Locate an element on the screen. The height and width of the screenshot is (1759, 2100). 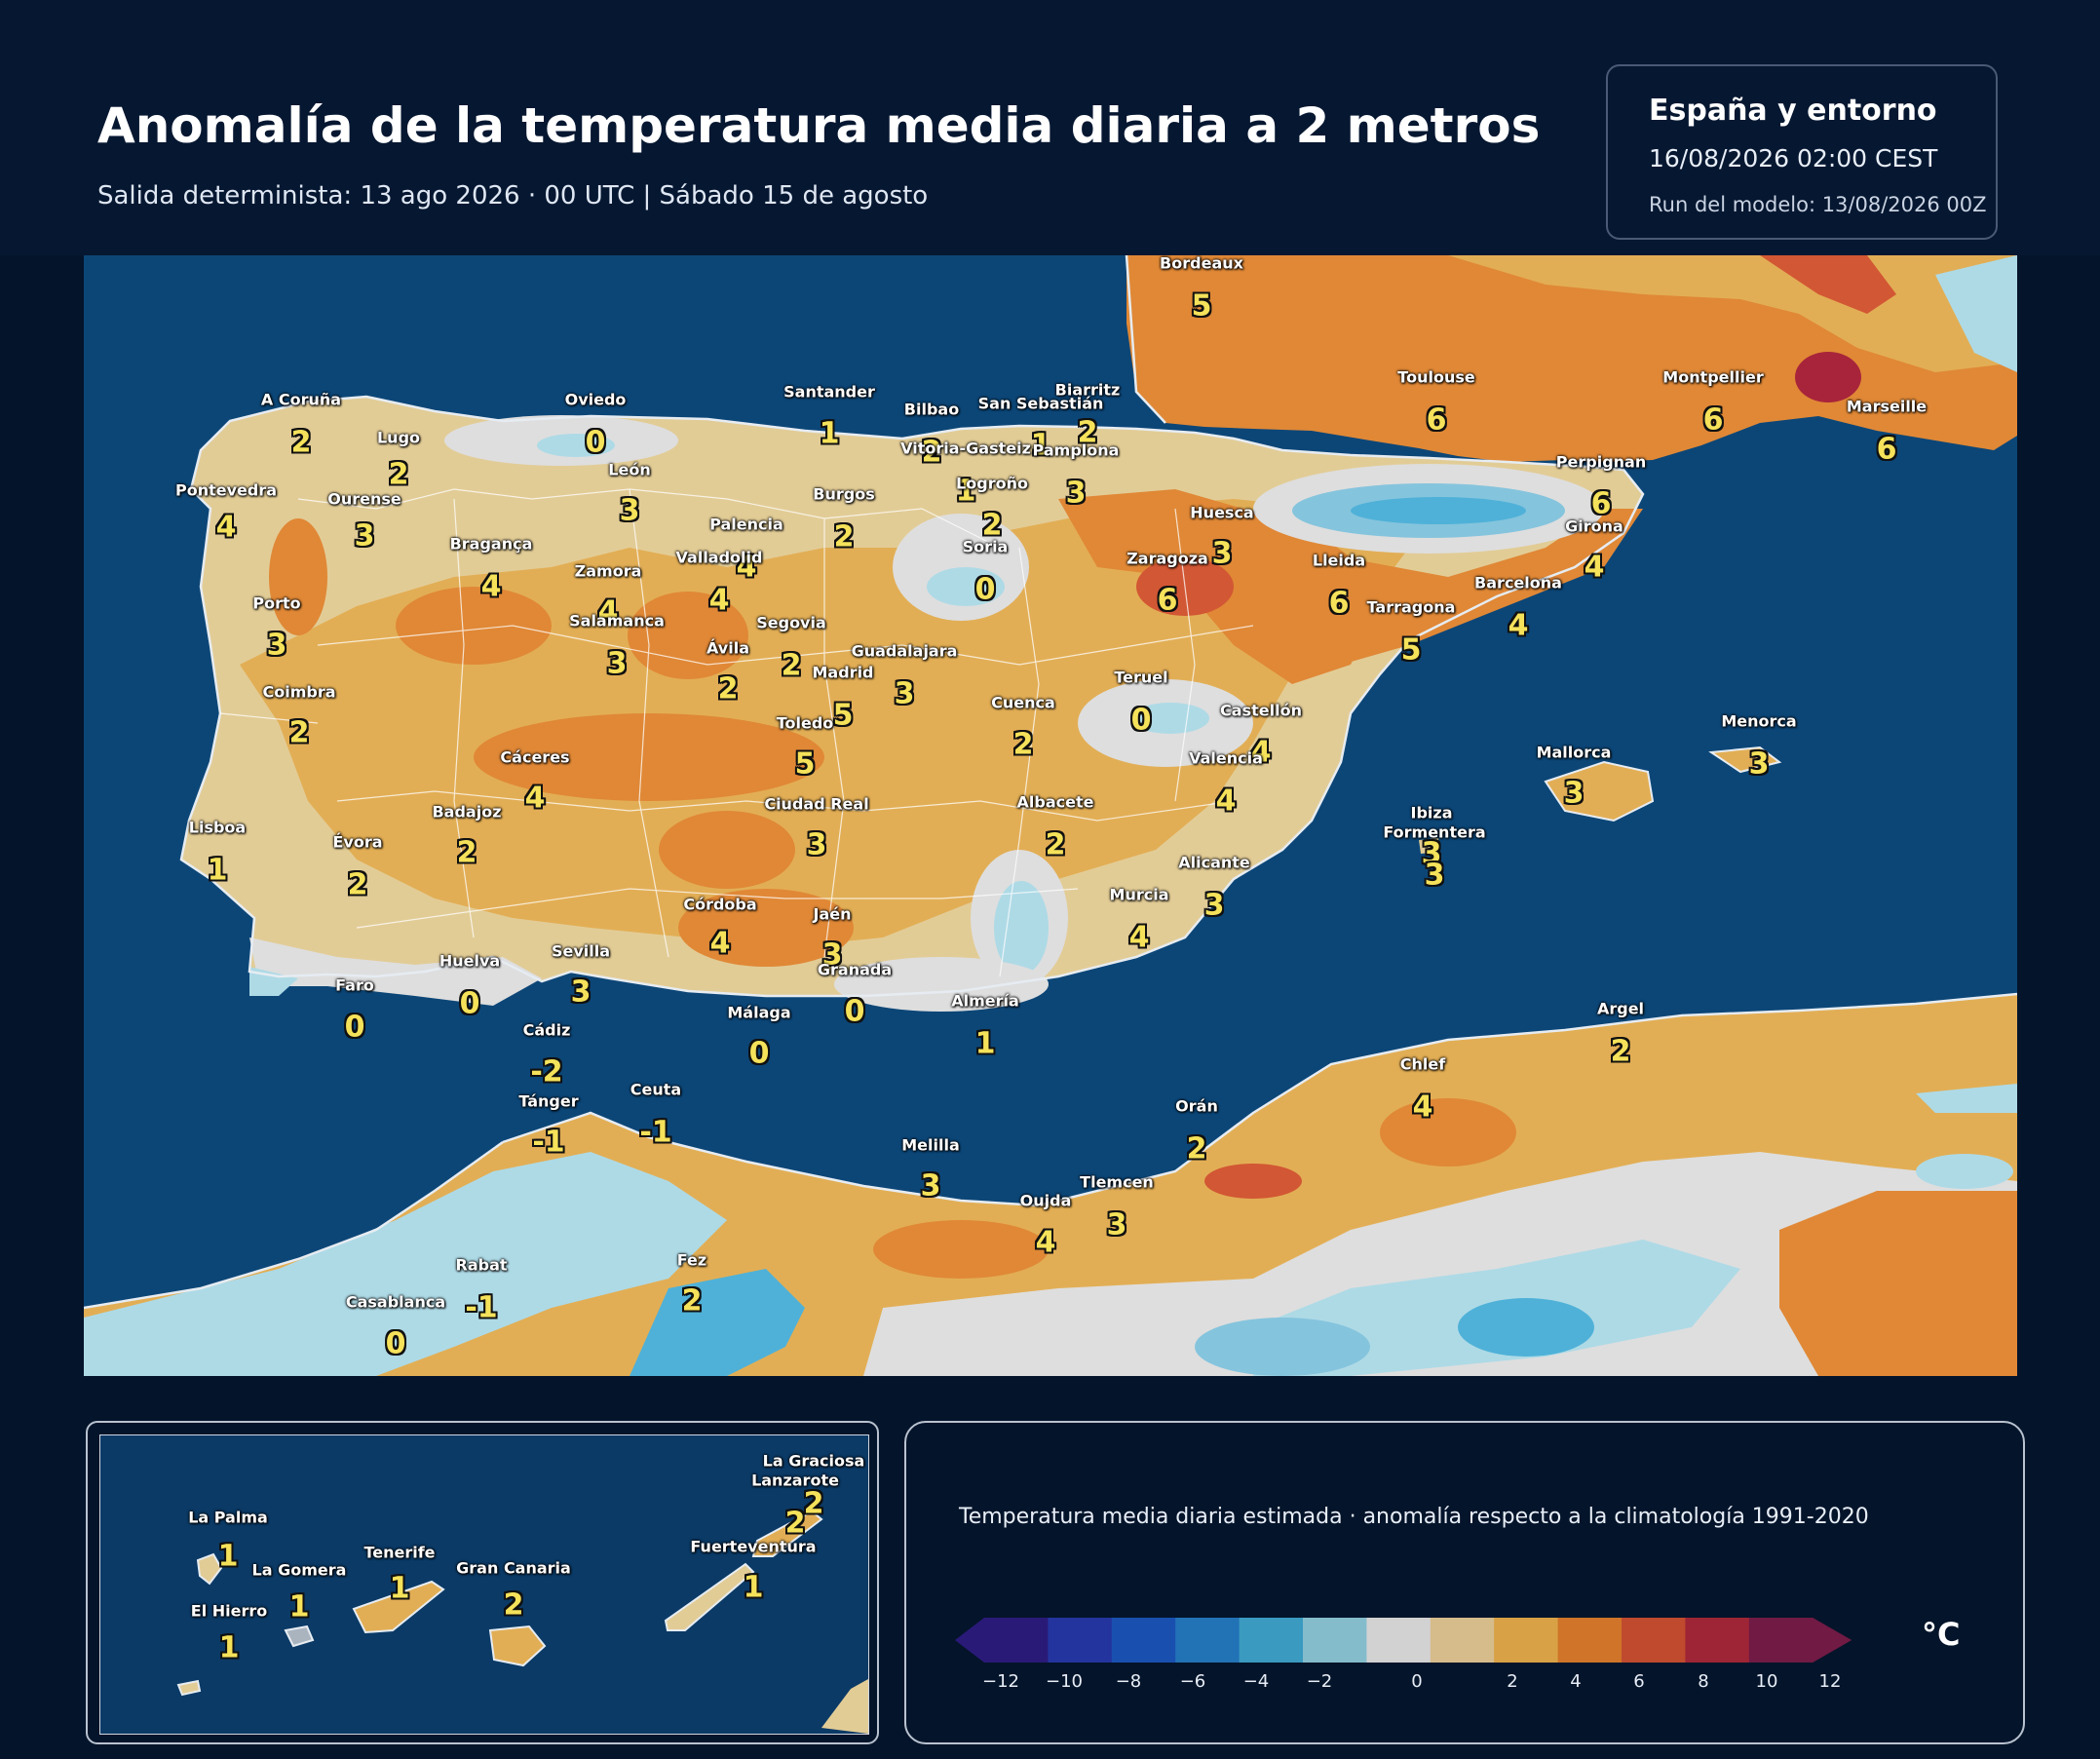
city-name: Córdoba is located at coordinates (720, 904).